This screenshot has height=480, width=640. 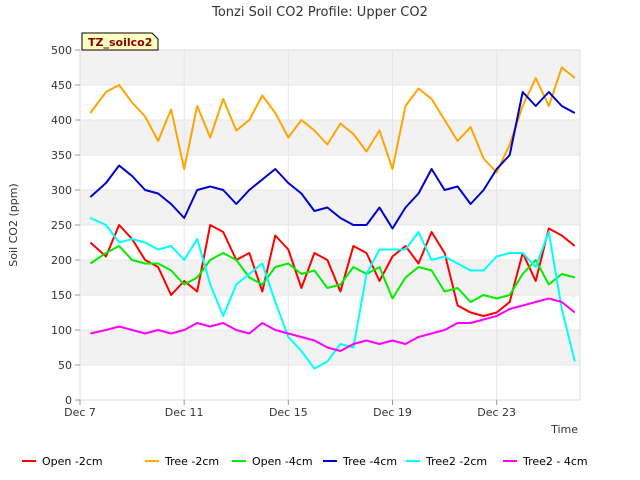 I want to click on station-badge: TZ_soilco2, so click(x=120, y=41).